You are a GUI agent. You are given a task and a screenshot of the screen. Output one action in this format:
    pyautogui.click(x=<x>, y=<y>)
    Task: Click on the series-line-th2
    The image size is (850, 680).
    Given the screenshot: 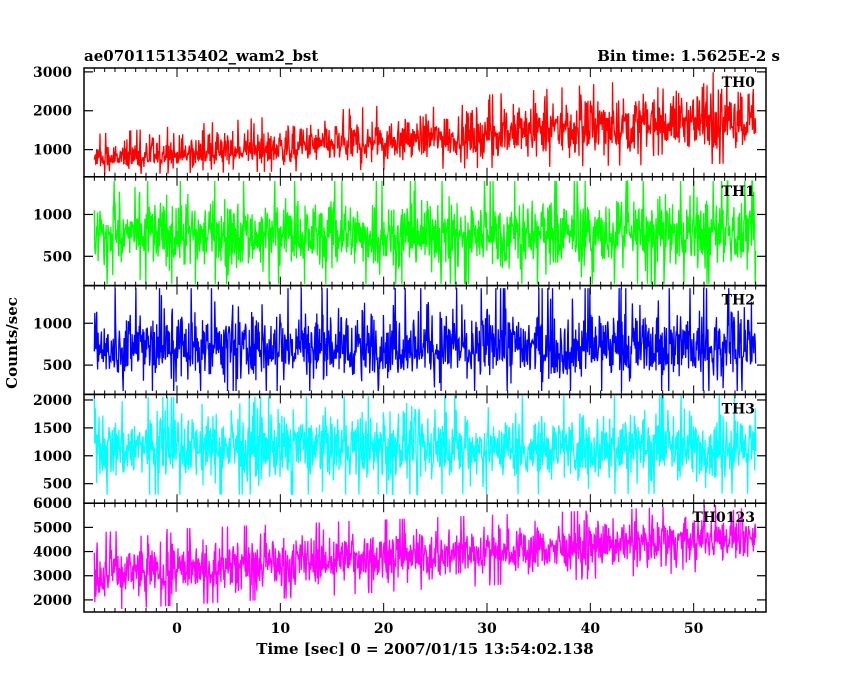 What is the action you would take?
    pyautogui.click(x=425, y=340)
    